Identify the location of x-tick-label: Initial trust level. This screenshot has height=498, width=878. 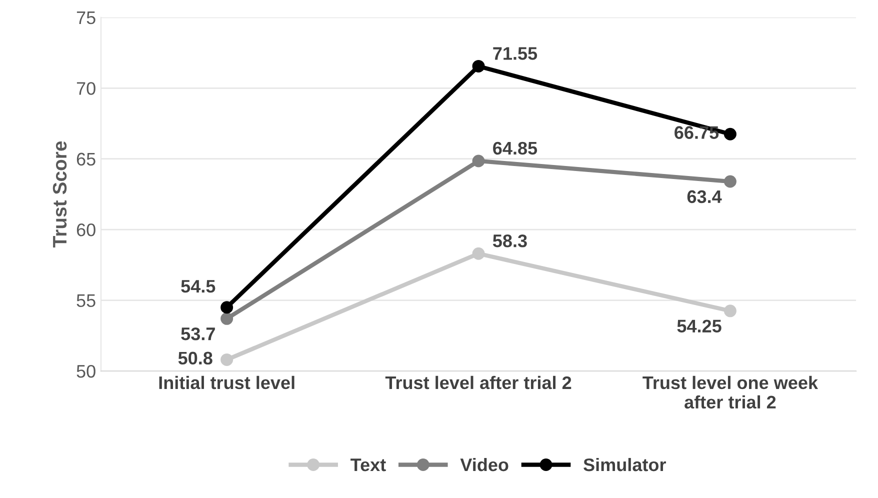
(226, 383).